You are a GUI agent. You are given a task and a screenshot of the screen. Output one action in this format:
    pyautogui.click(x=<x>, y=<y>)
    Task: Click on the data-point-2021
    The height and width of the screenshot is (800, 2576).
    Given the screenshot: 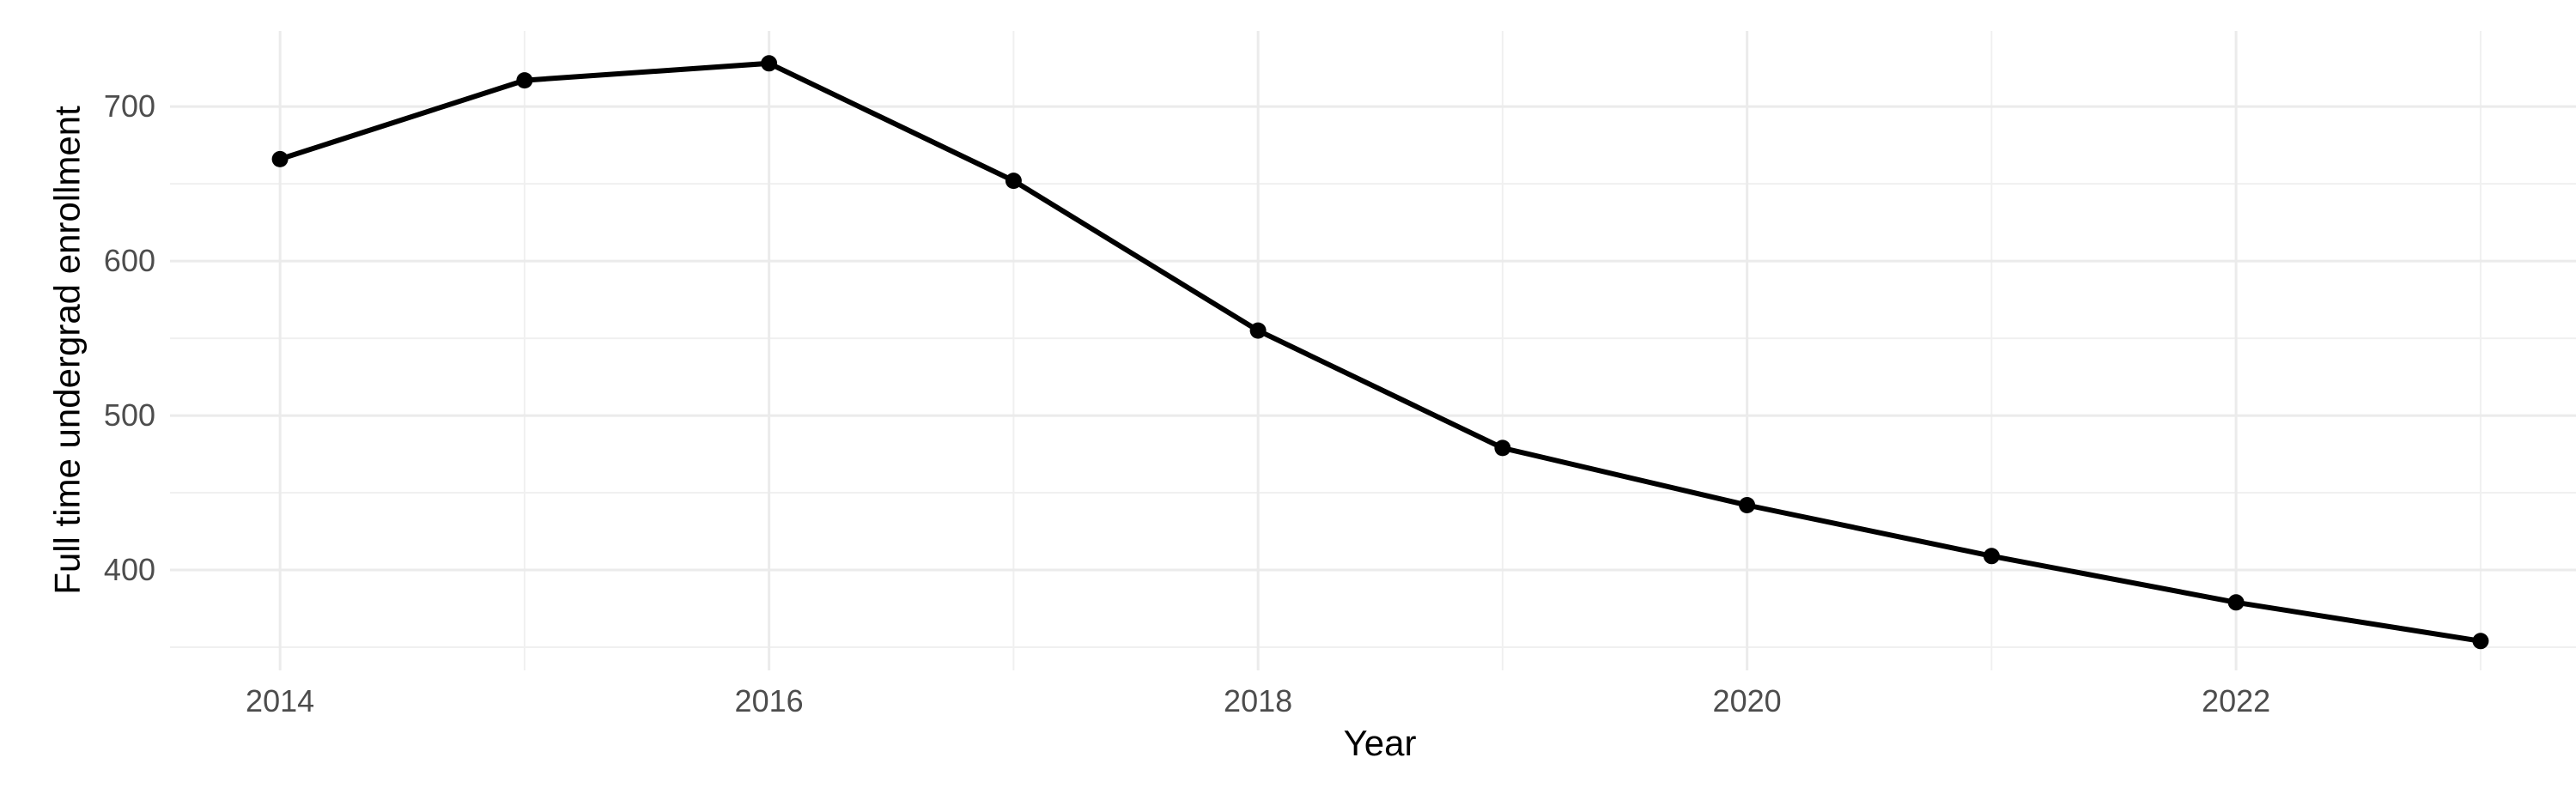 What is the action you would take?
    pyautogui.click(x=1991, y=556)
    